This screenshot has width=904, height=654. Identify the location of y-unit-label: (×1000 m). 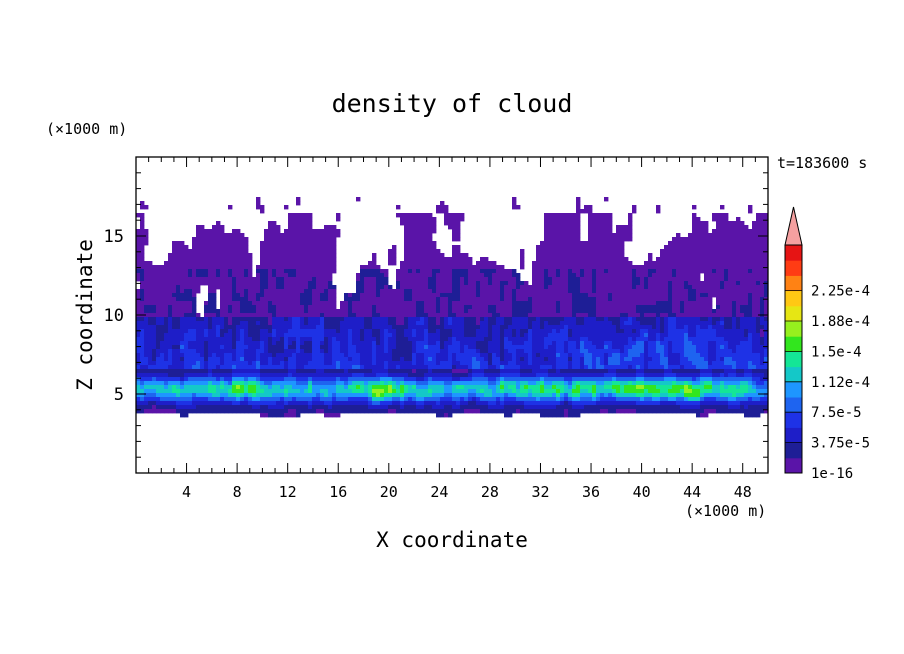
(86, 129).